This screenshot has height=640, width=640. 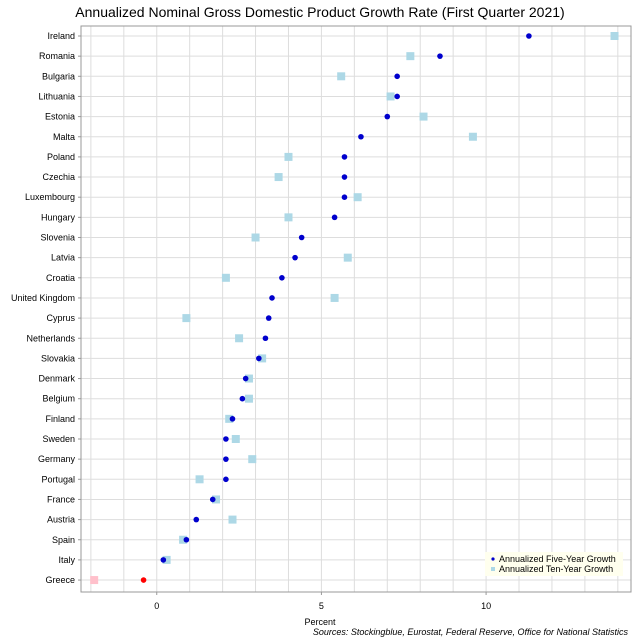 I want to click on legend-marker-ten-year, so click(x=493, y=569).